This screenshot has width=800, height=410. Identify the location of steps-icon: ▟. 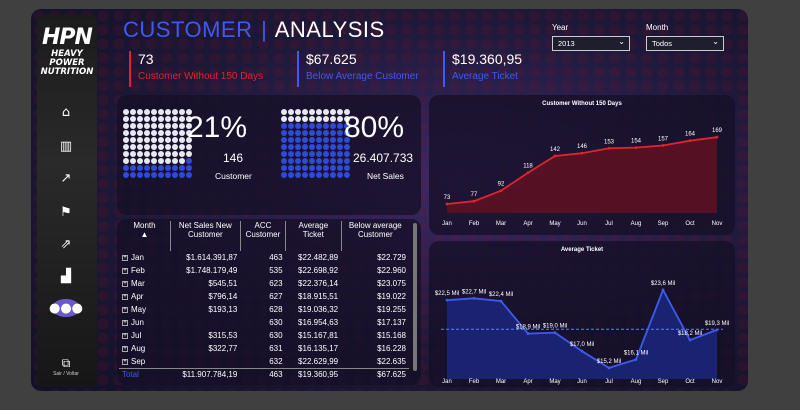
(66, 276).